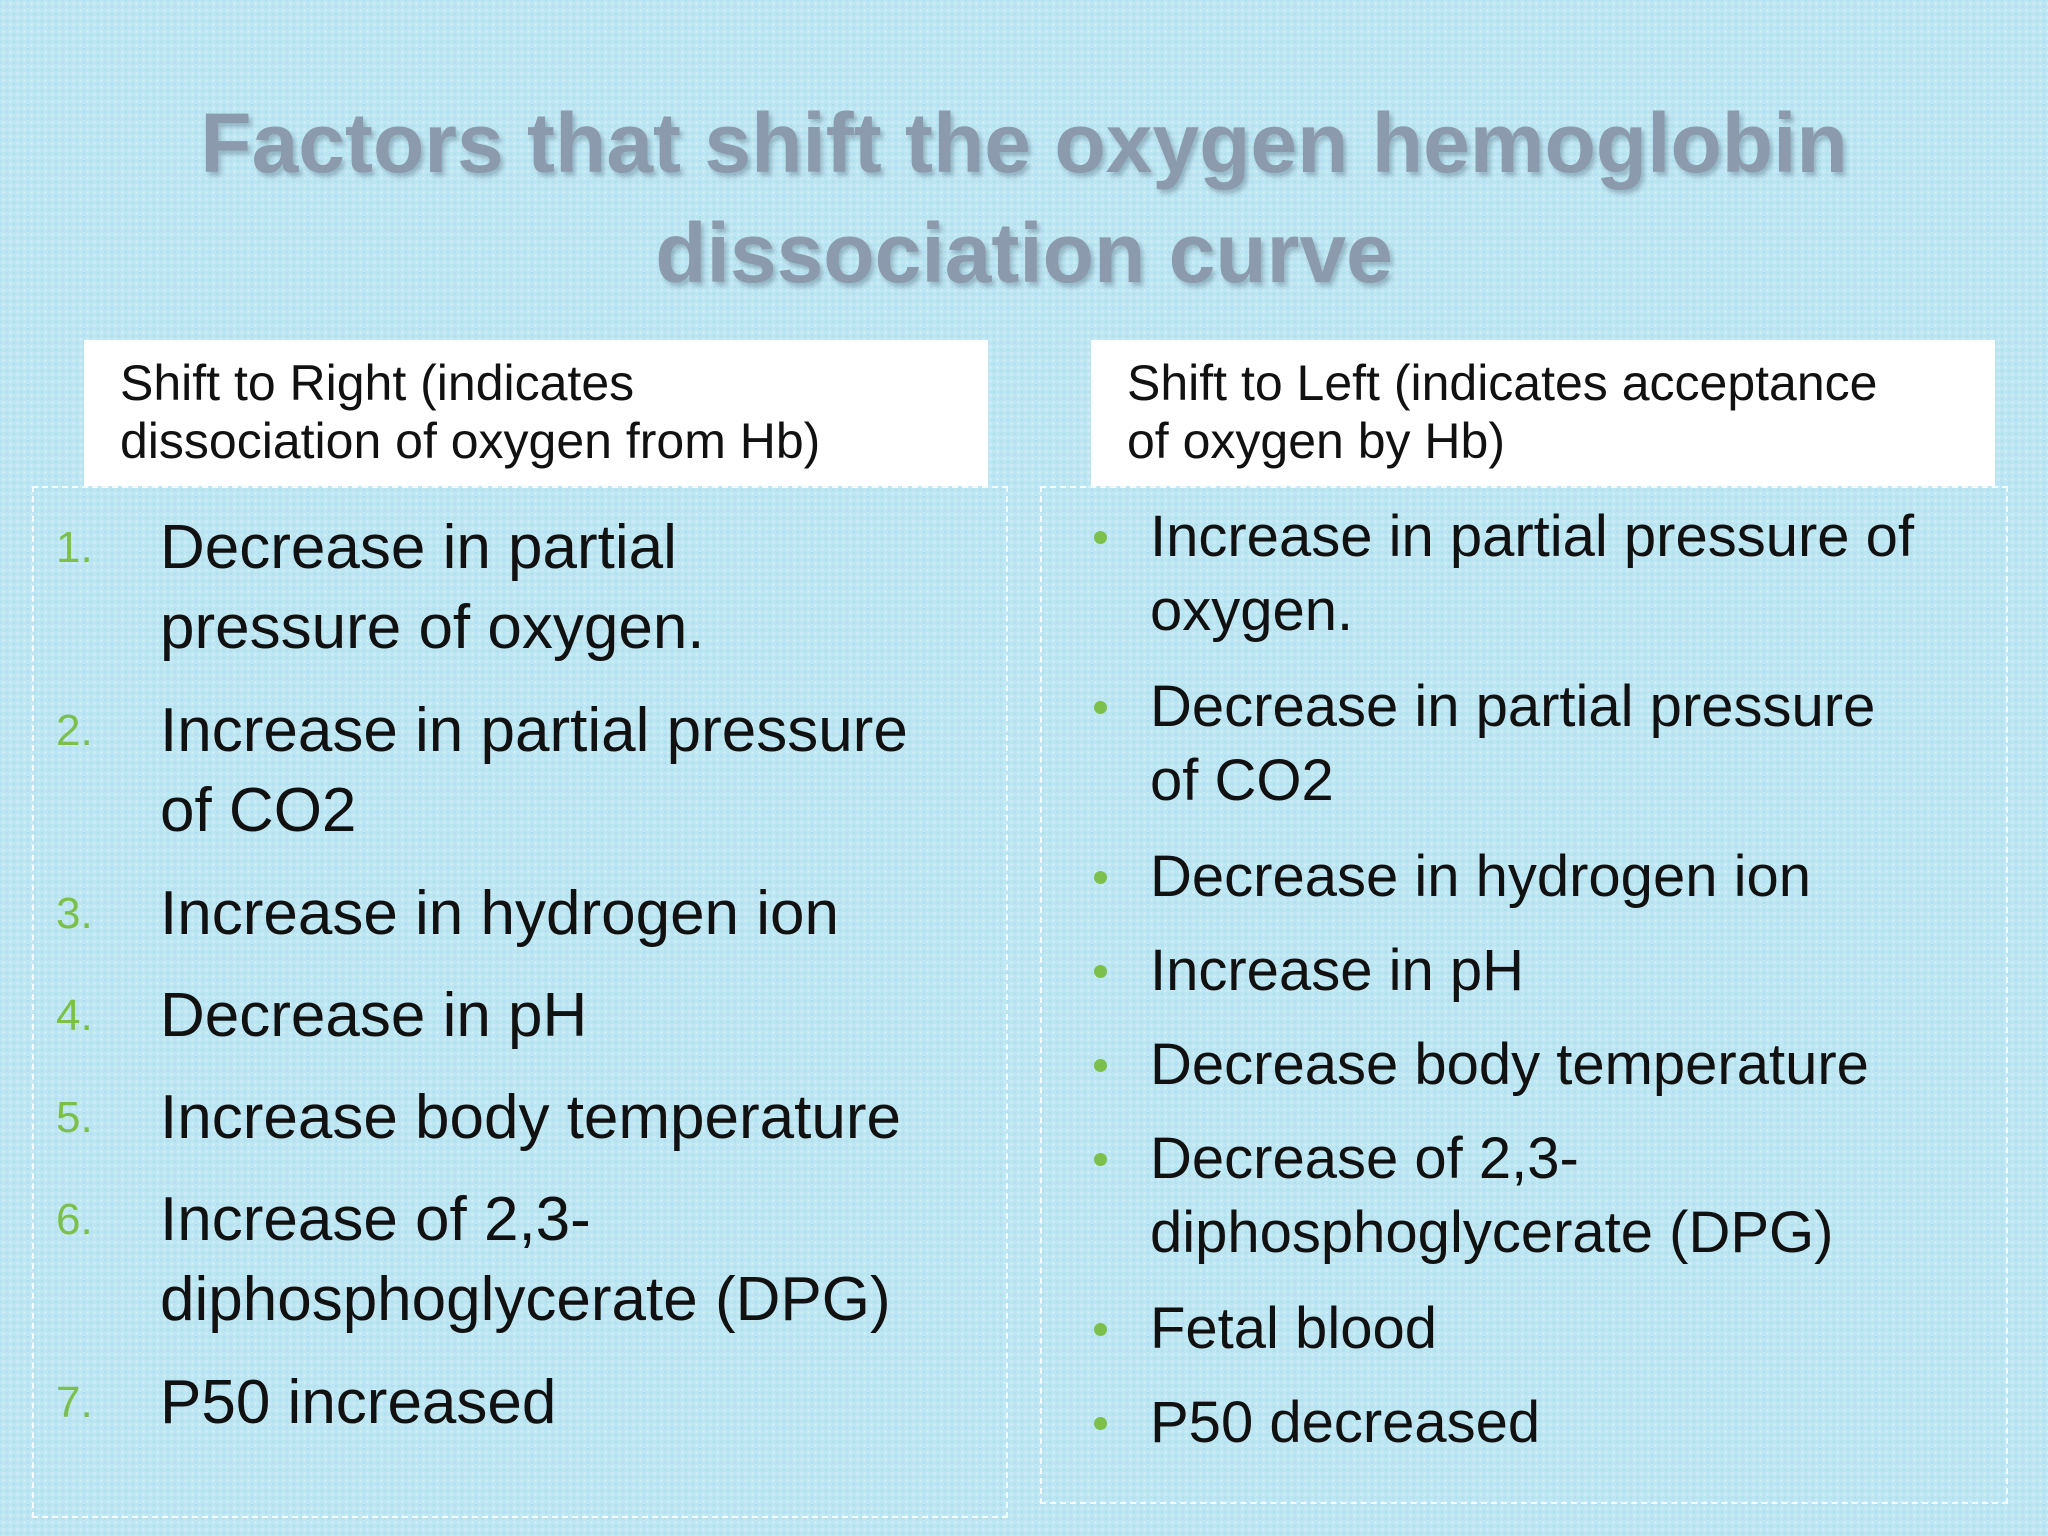 The width and height of the screenshot is (2048, 1536). What do you see at coordinates (1509, 1064) in the screenshot?
I see `list-item-text: Decrease body temperature` at bounding box center [1509, 1064].